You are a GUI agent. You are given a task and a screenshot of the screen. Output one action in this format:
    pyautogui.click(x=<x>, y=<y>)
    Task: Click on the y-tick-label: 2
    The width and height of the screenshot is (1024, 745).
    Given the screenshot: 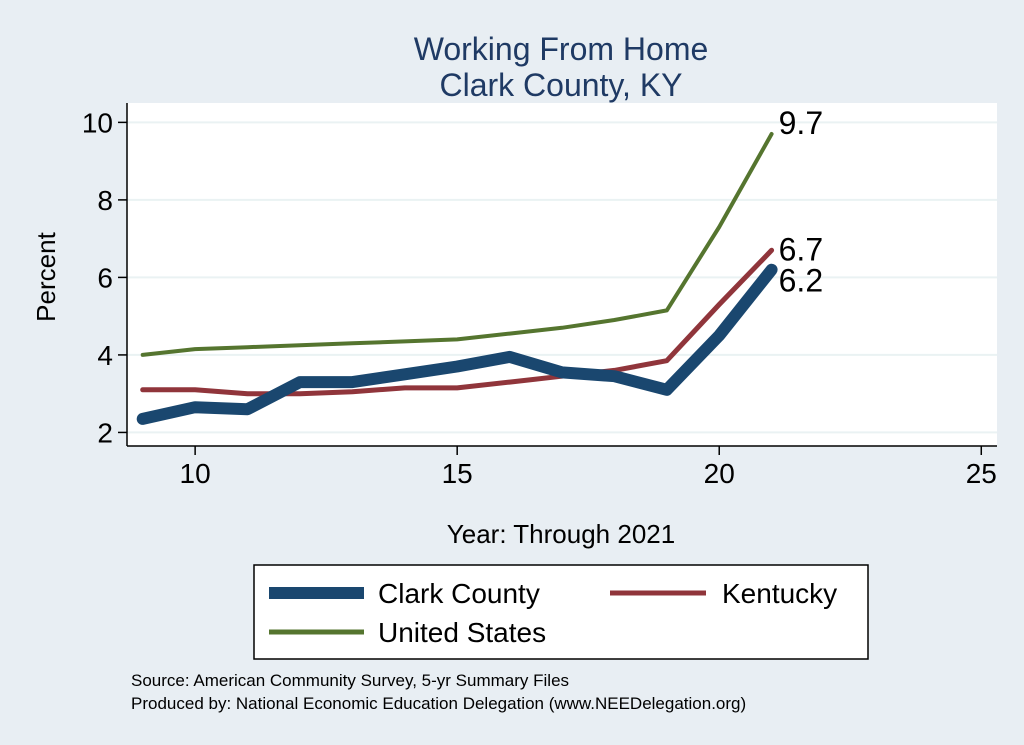 What is the action you would take?
    pyautogui.click(x=105, y=432)
    